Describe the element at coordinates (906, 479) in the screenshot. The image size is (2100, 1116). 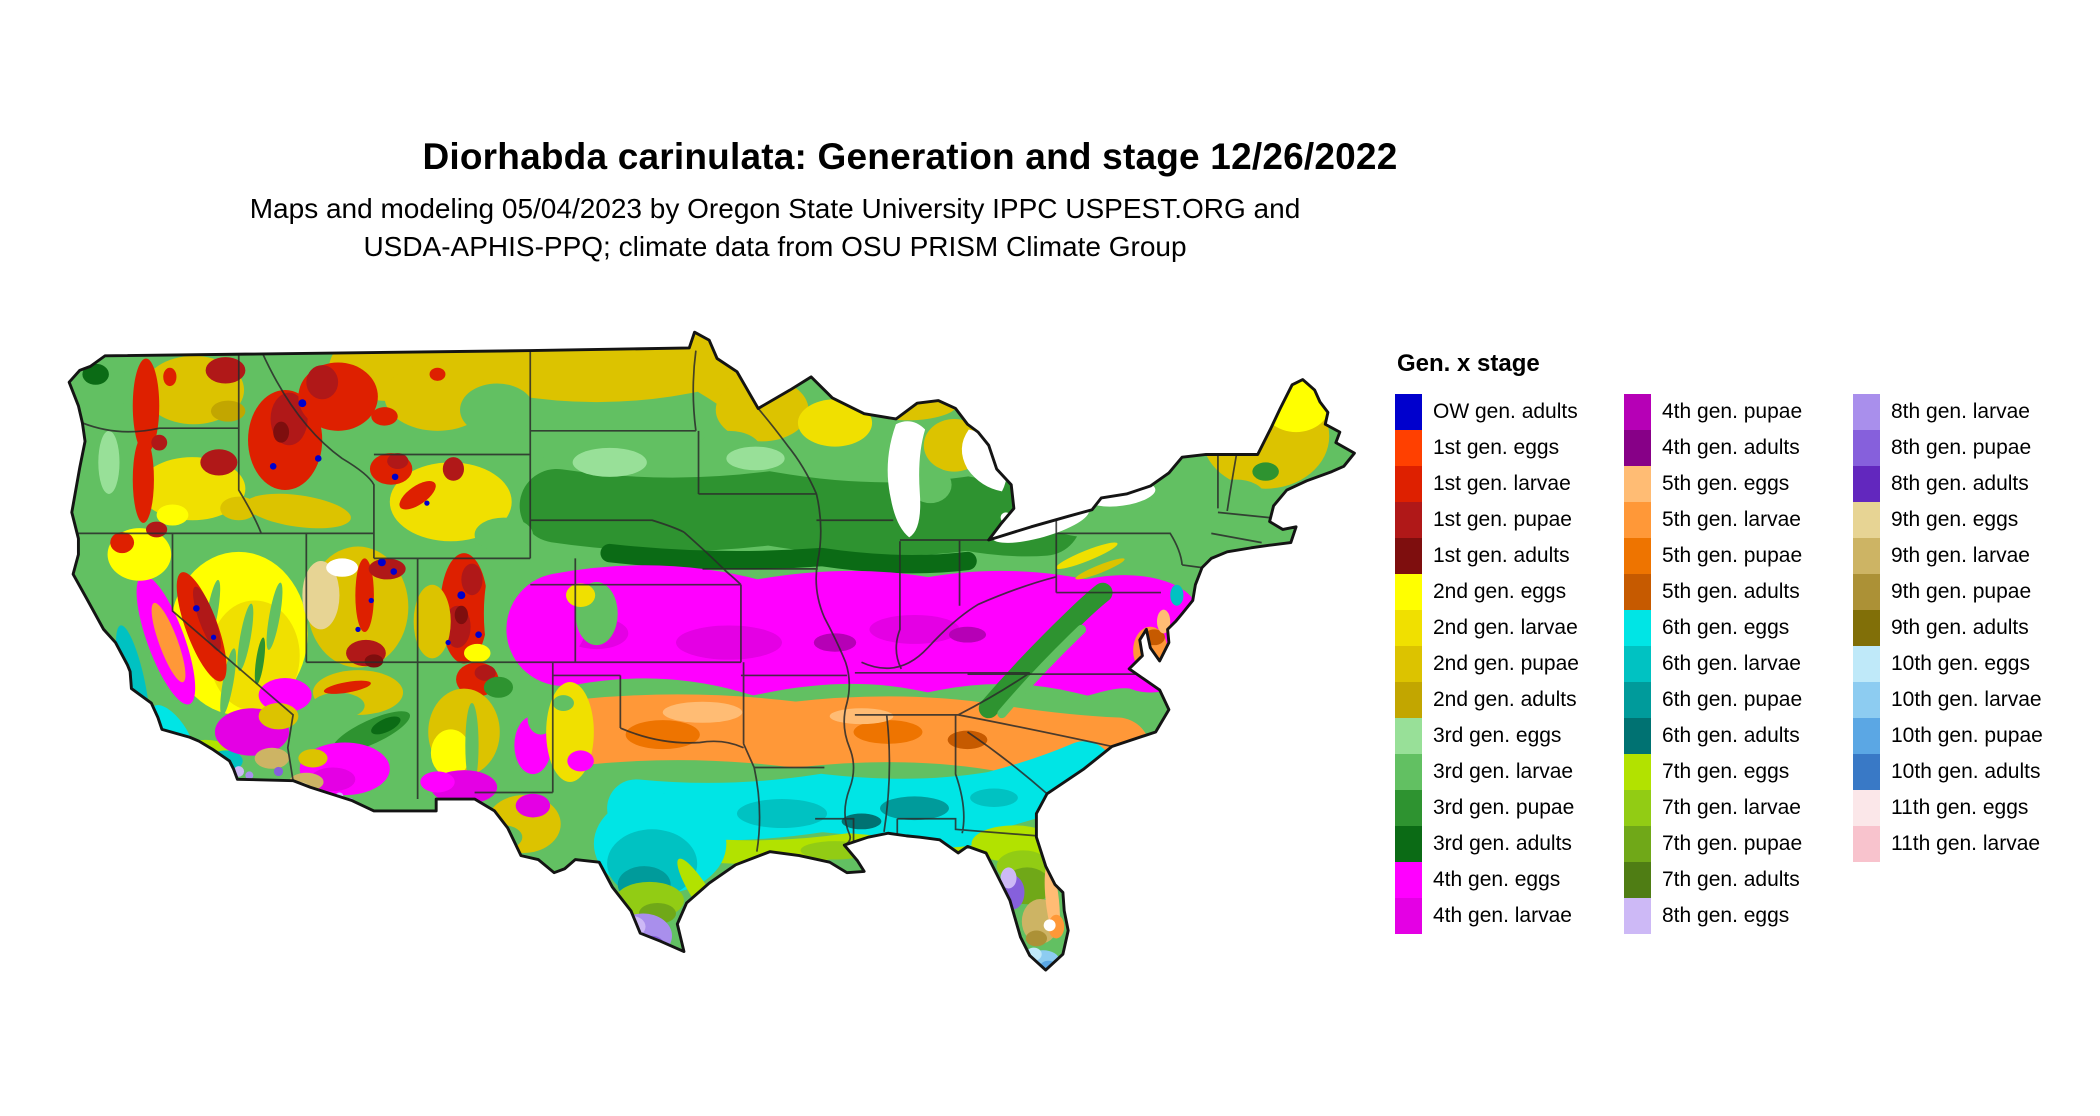
I see `lake-michigan` at that location.